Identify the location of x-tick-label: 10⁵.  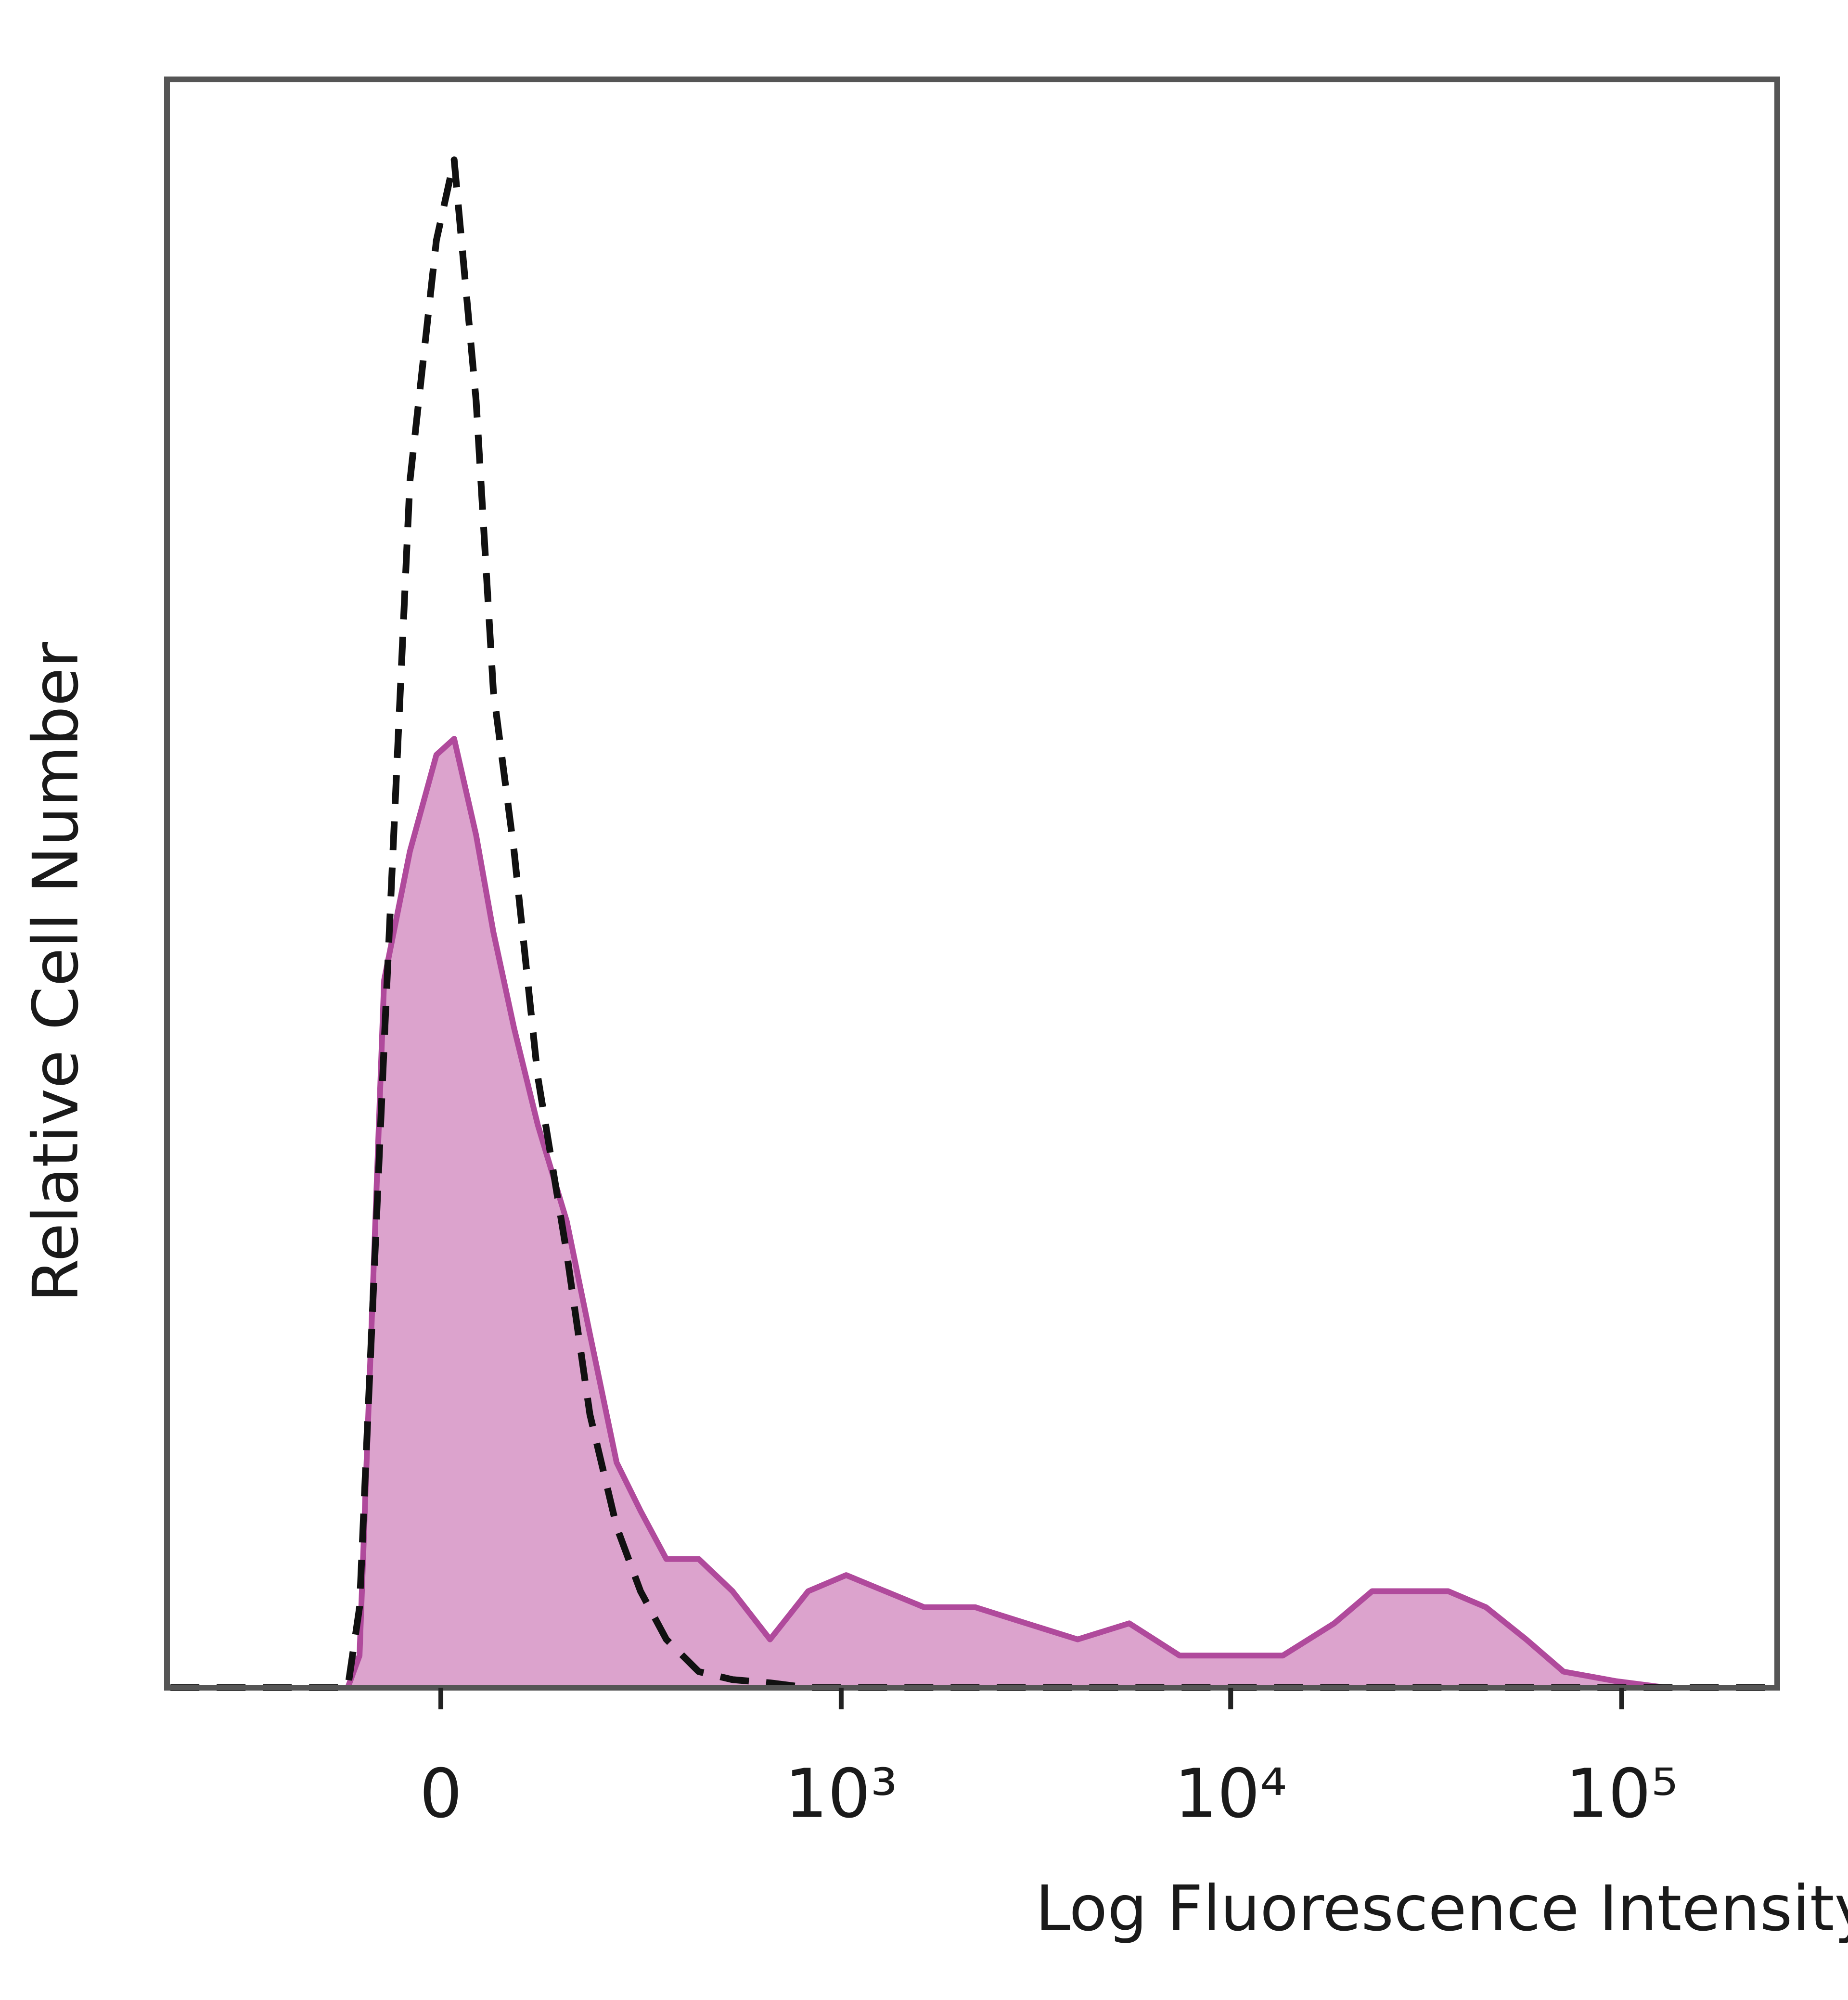
(1622, 1794).